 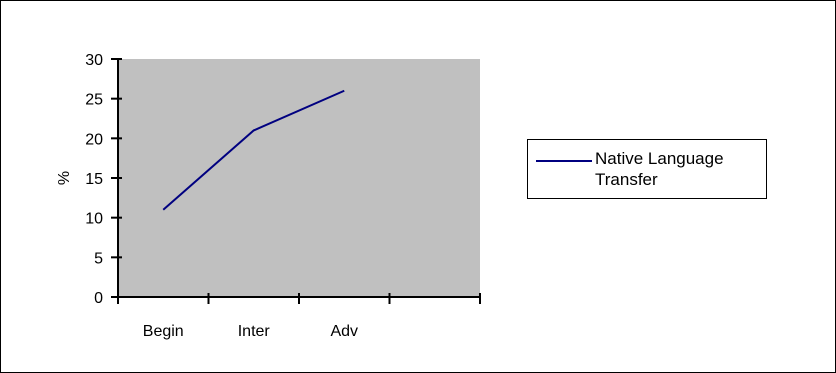 I want to click on x-tick-label: Inter, so click(x=254, y=331).